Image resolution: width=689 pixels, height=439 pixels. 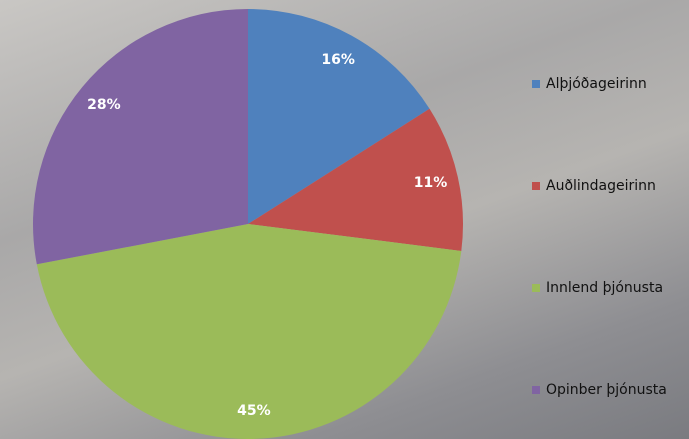 What do you see at coordinates (254, 411) in the screenshot?
I see `data-label: 45%` at bounding box center [254, 411].